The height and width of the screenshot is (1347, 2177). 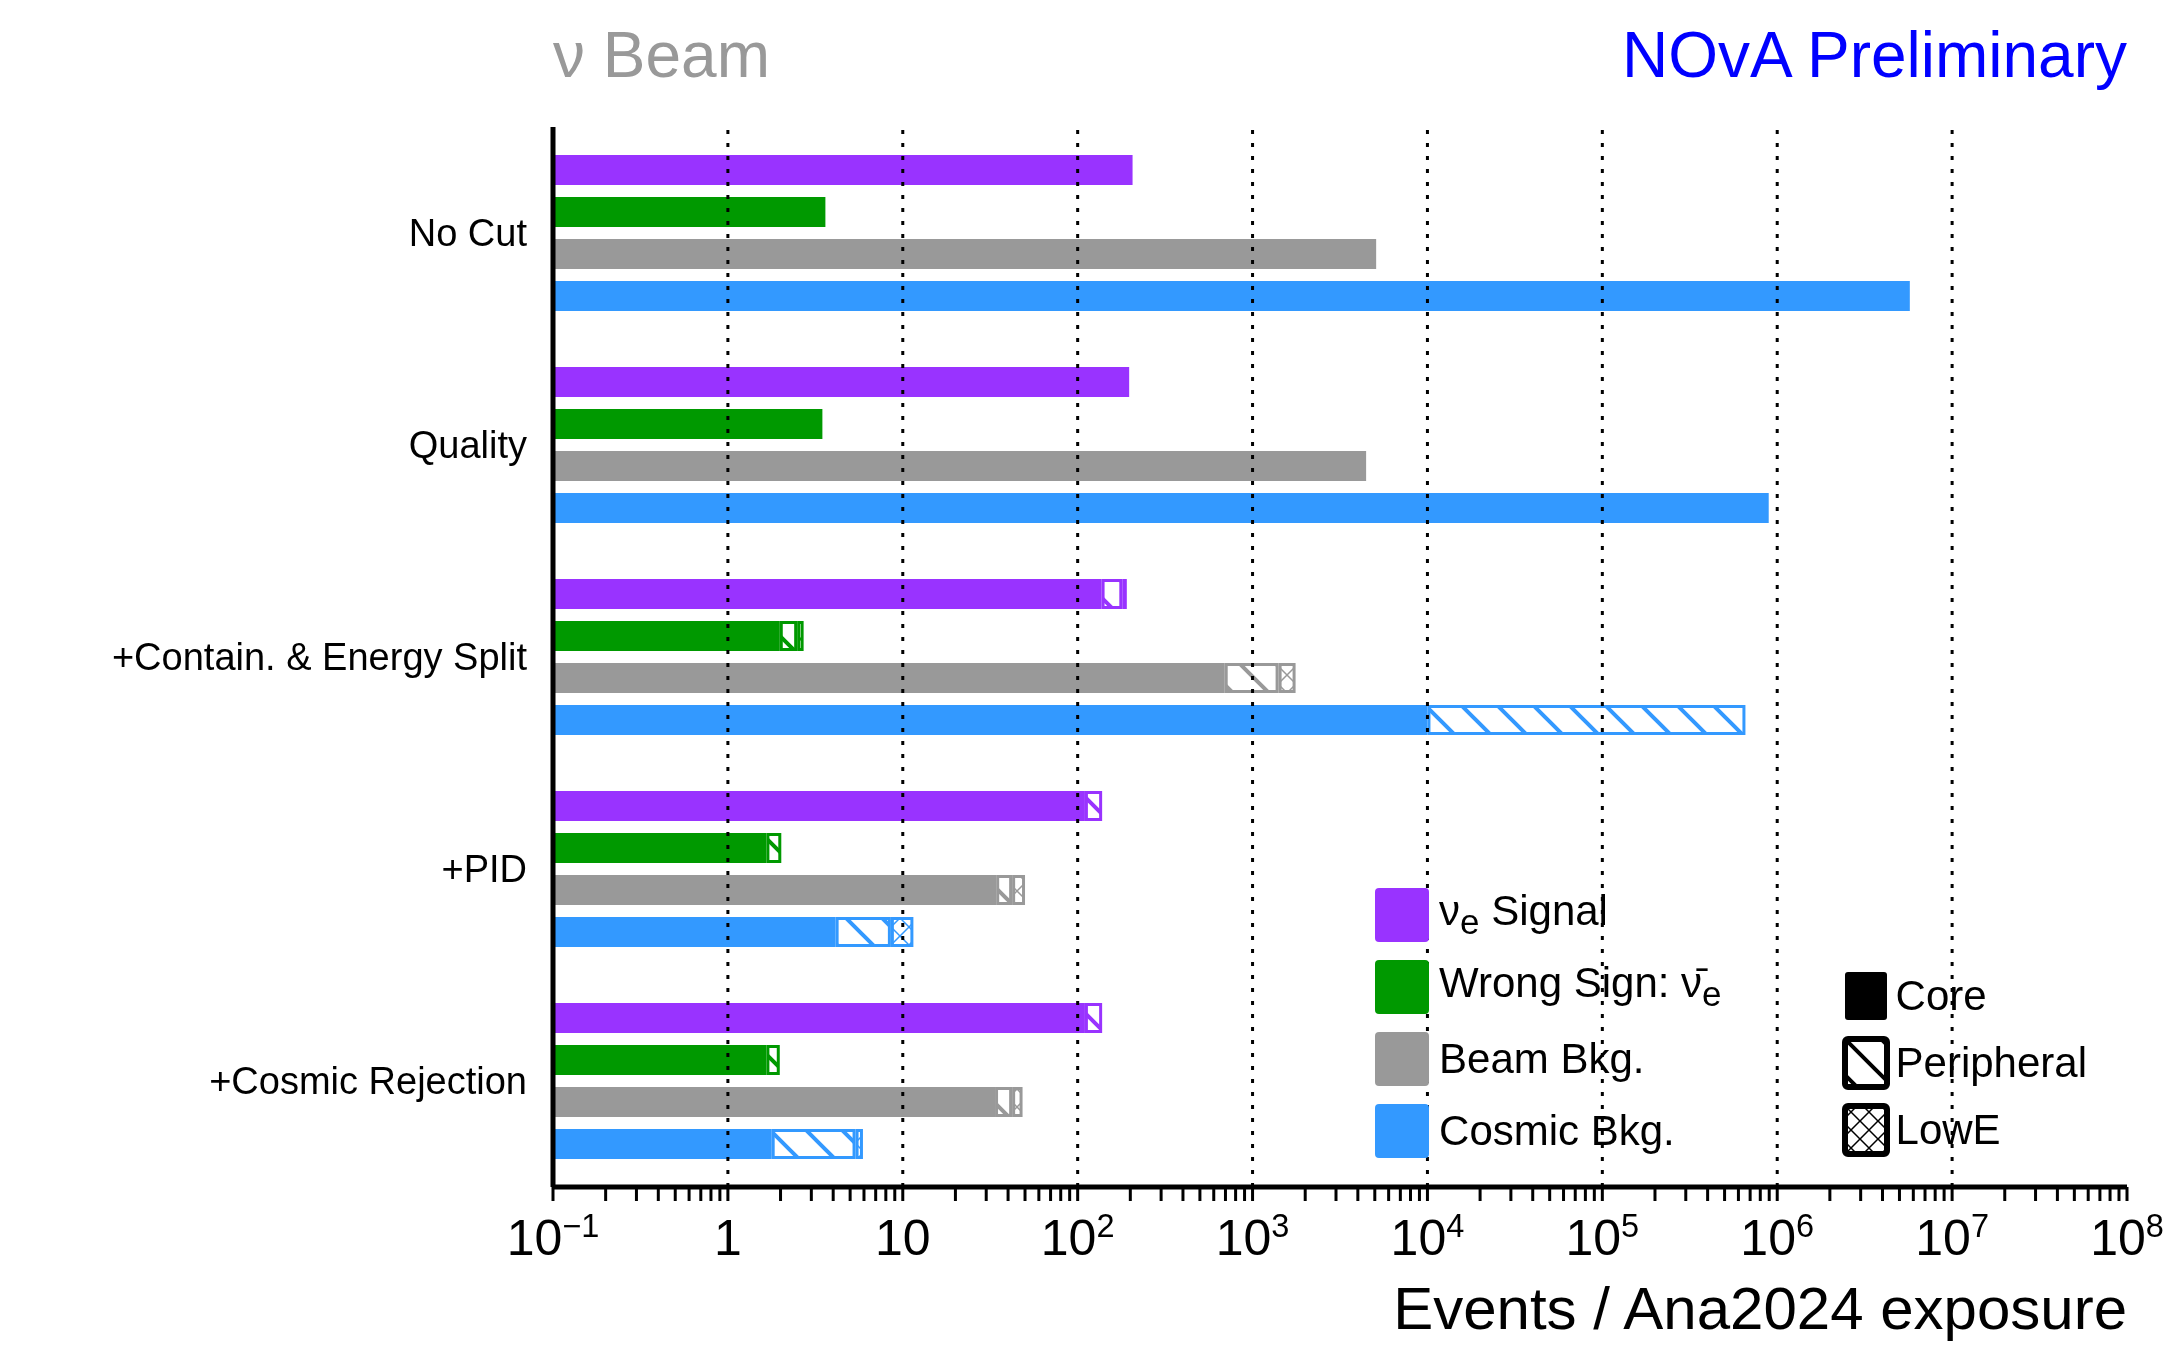 I want to click on x-tick-label: 10$^{4}$, so click(x=1427, y=1237).